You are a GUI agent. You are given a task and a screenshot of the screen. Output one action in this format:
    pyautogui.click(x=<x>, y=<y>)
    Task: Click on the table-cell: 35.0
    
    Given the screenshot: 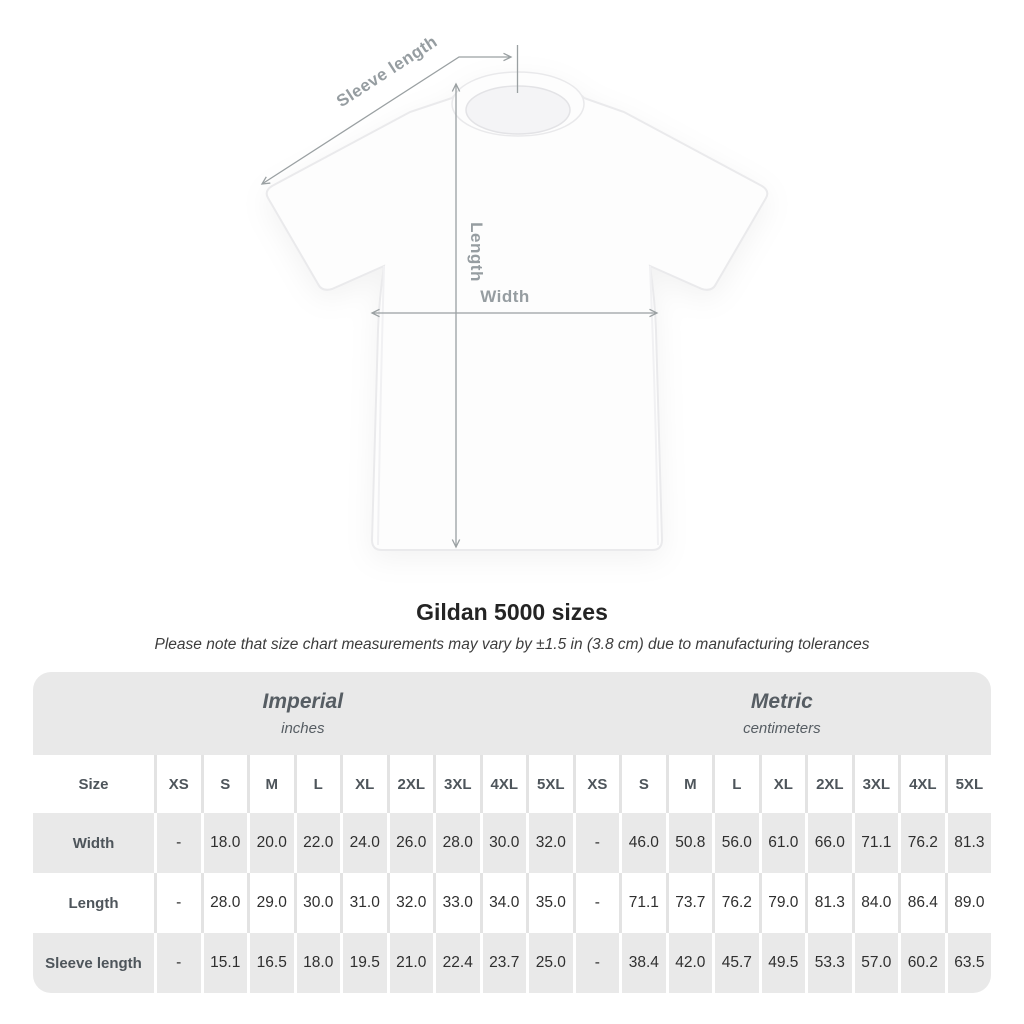 What is the action you would take?
    pyautogui.click(x=549, y=903)
    